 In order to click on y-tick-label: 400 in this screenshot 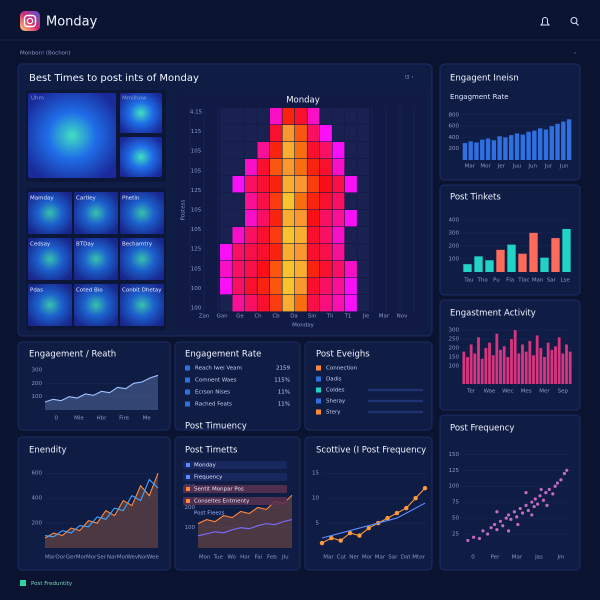, I will do `click(37, 499)`.